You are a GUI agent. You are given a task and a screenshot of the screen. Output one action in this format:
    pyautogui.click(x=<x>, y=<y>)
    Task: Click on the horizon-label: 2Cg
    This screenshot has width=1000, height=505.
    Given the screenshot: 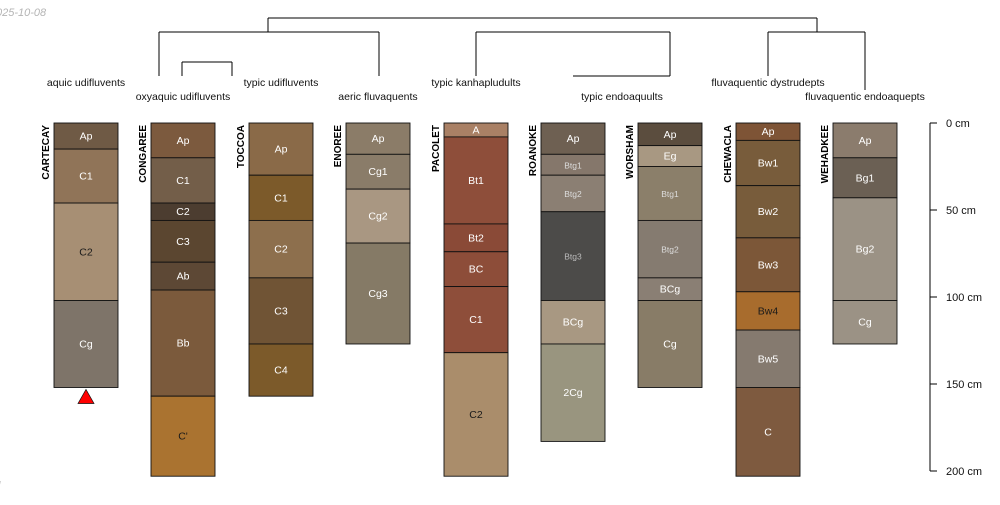 What is the action you would take?
    pyautogui.click(x=572, y=393)
    